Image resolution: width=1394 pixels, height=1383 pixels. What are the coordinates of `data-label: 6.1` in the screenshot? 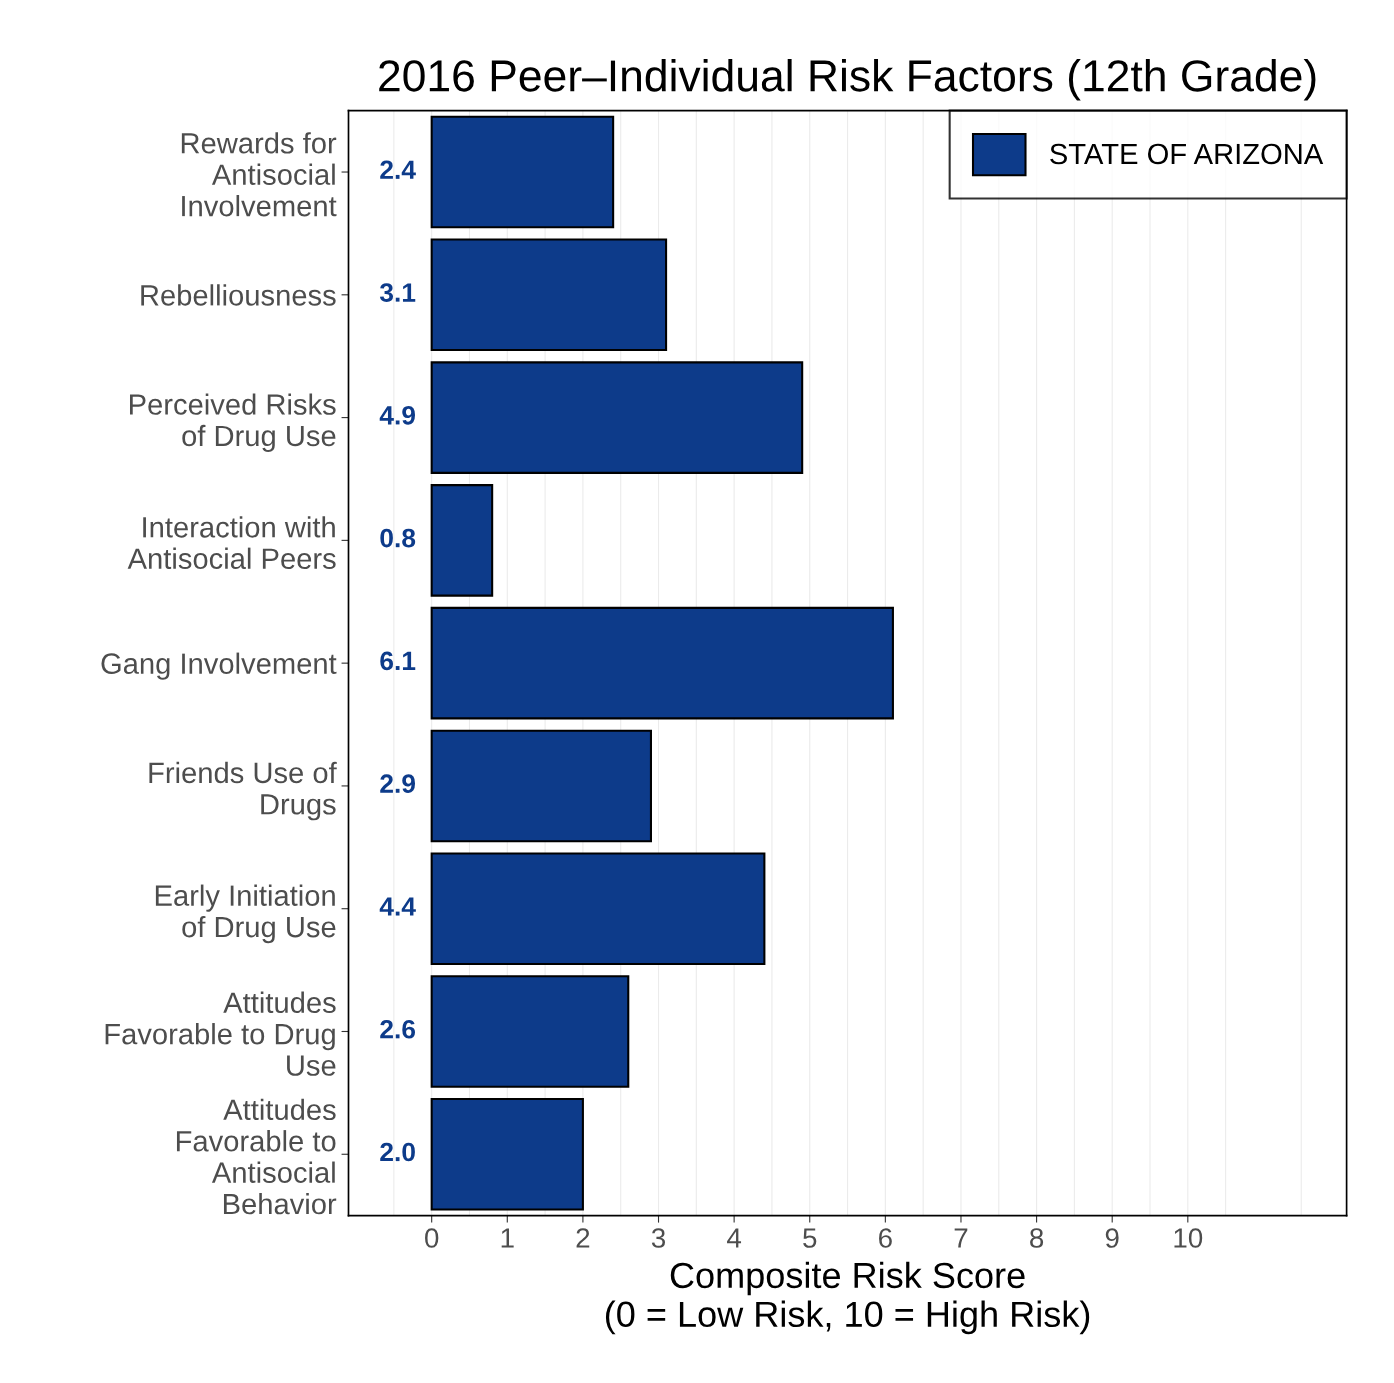 It's located at (398, 661).